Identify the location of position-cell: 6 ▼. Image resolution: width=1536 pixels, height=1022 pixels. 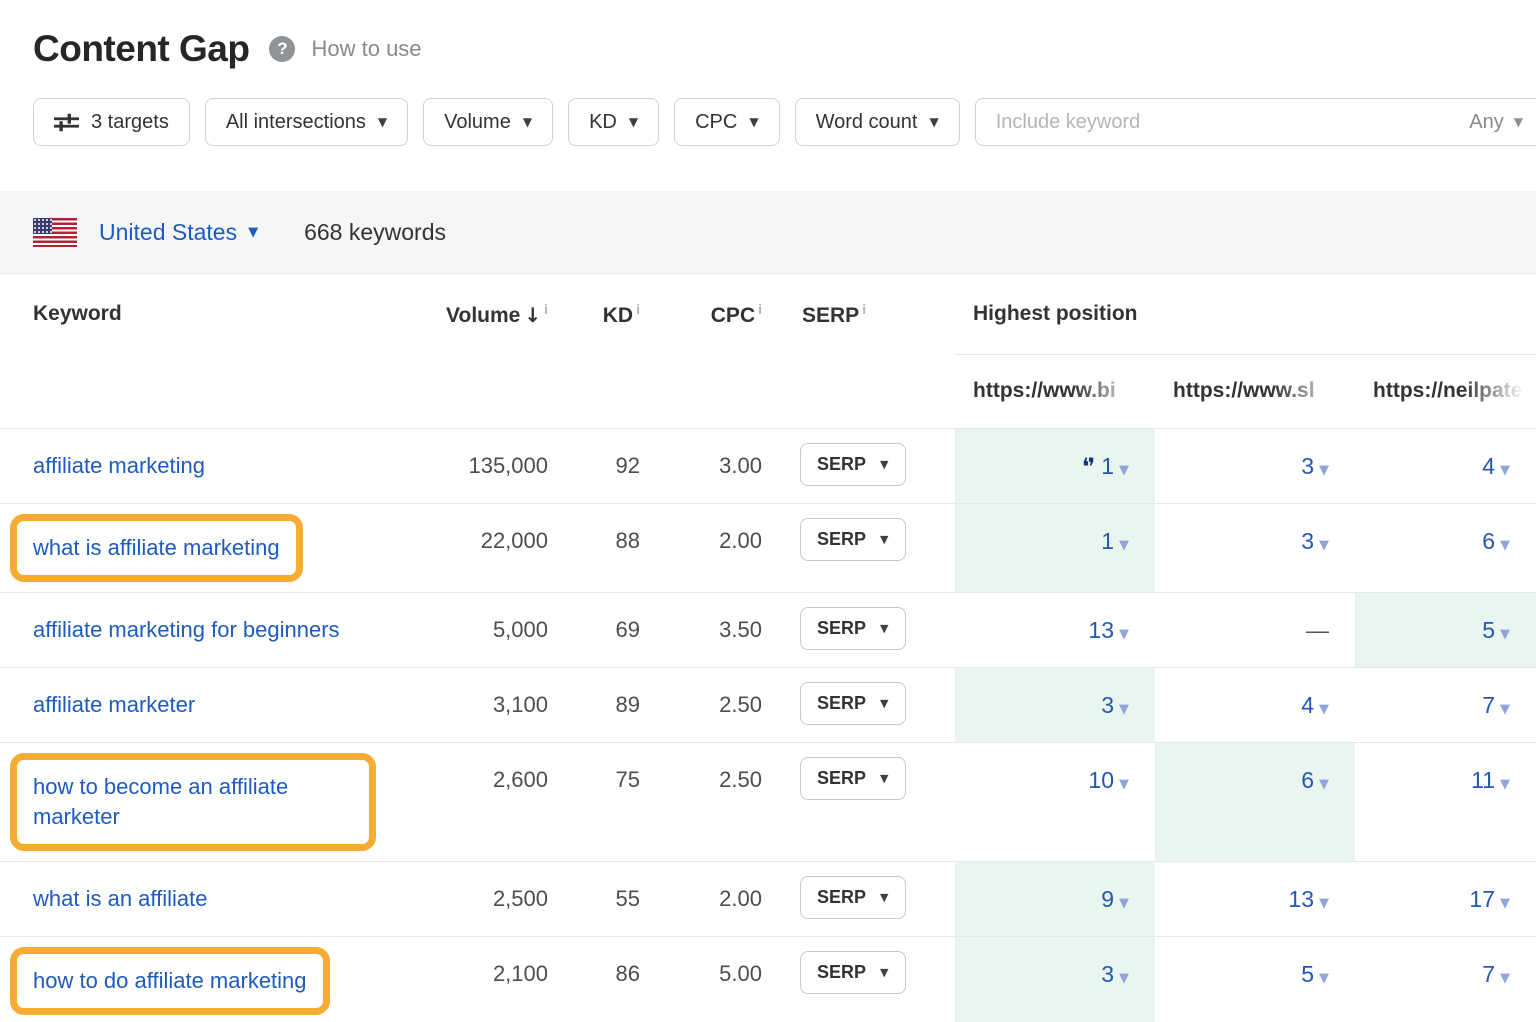
(1445, 547).